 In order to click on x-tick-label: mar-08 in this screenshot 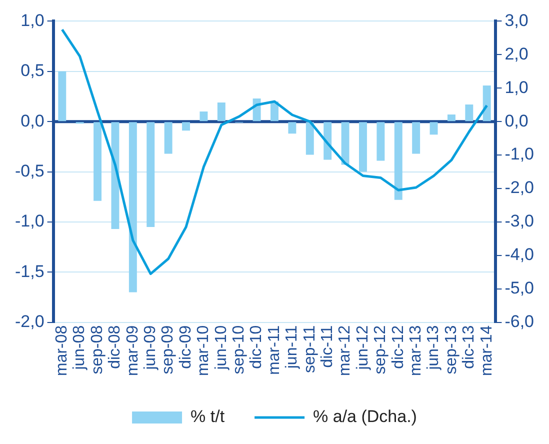, I will do `click(62, 350)`.